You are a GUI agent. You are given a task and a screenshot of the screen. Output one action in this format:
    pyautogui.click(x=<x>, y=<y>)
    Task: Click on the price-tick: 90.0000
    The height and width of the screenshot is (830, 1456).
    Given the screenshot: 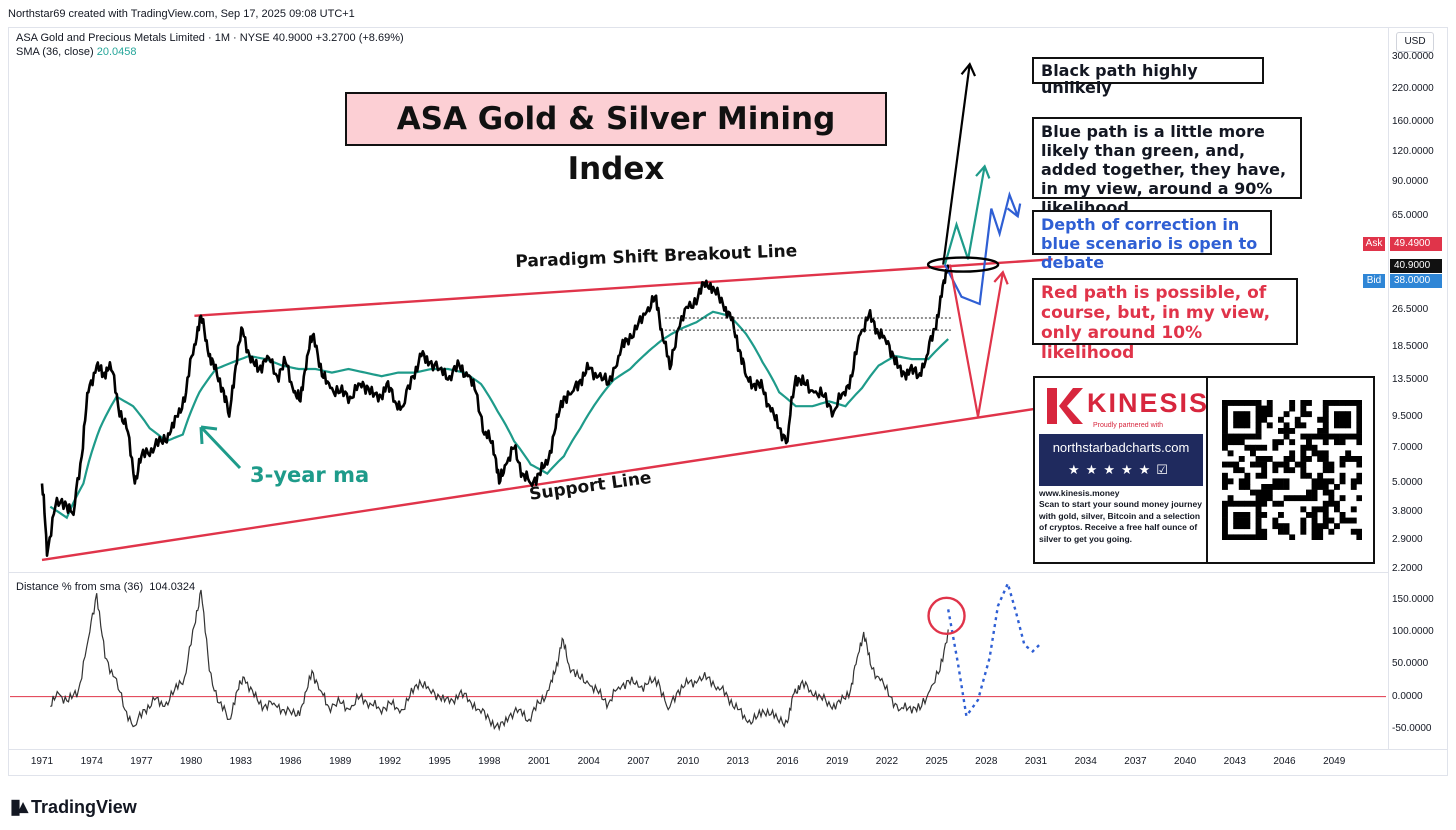 What is the action you would take?
    pyautogui.click(x=1410, y=182)
    